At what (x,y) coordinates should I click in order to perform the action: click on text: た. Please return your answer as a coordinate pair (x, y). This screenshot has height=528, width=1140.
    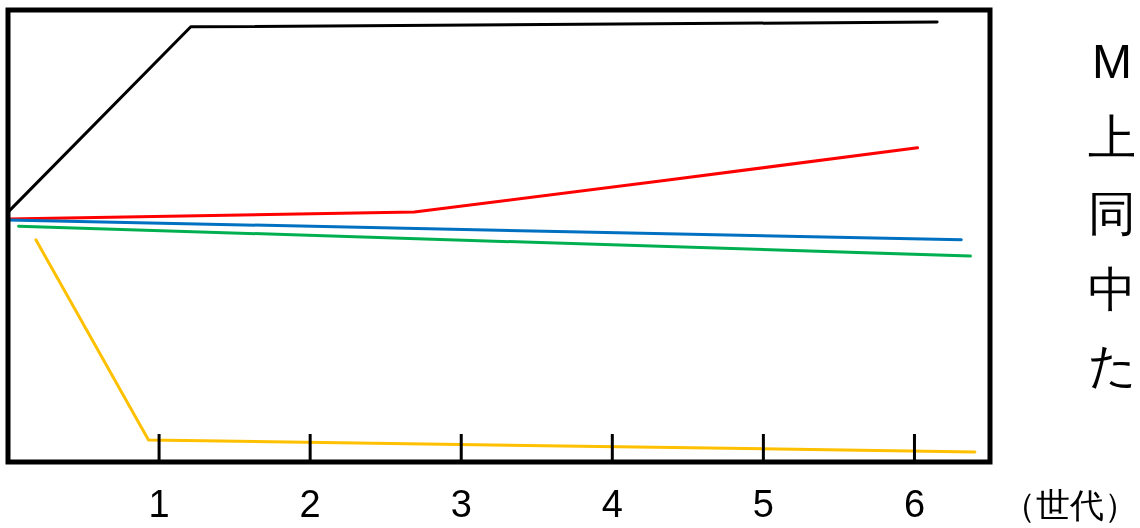
    Looking at the image, I should click on (1112, 365).